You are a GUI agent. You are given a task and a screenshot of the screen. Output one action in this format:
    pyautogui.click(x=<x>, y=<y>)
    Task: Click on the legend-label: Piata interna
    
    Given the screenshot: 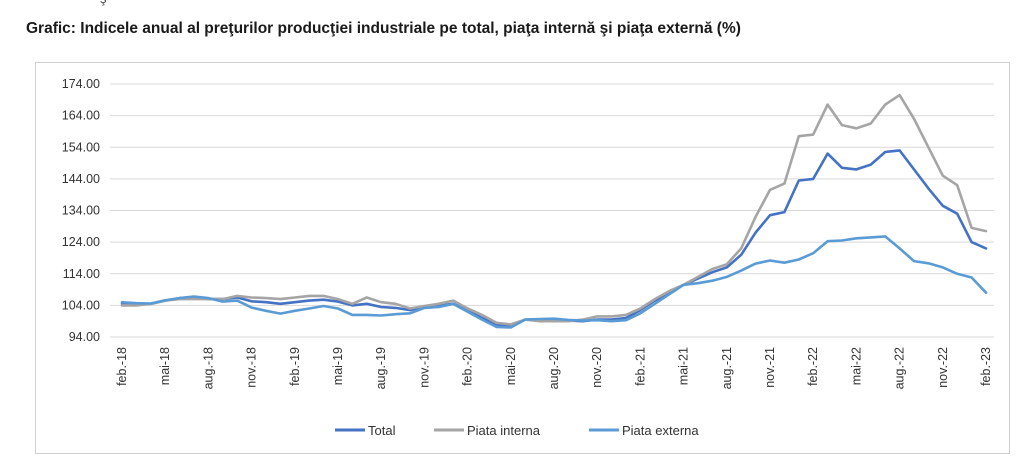 What is the action you would take?
    pyautogui.click(x=504, y=430)
    